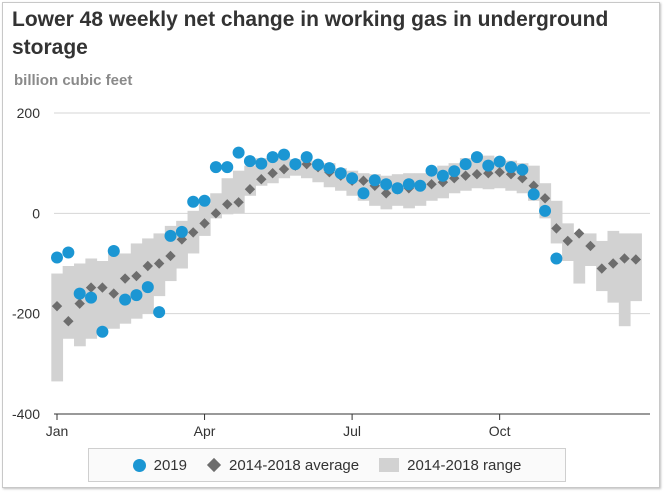 This screenshot has width=664, height=492. What do you see at coordinates (282, 465) in the screenshot?
I see `legend-item-average: 2014-2018 average` at bounding box center [282, 465].